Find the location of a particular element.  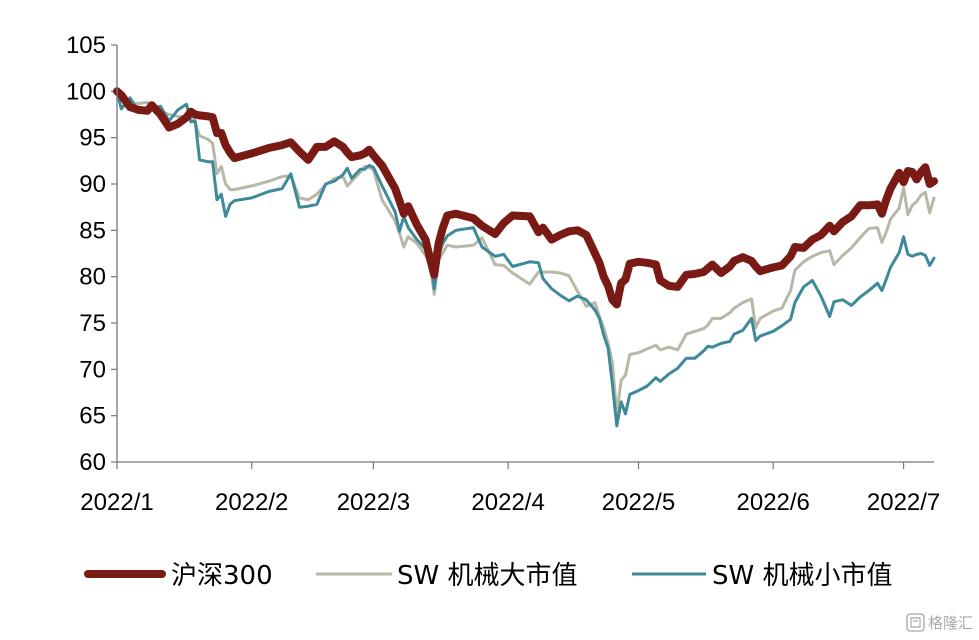

legend-label-0: 沪深300 is located at coordinates (222, 576).